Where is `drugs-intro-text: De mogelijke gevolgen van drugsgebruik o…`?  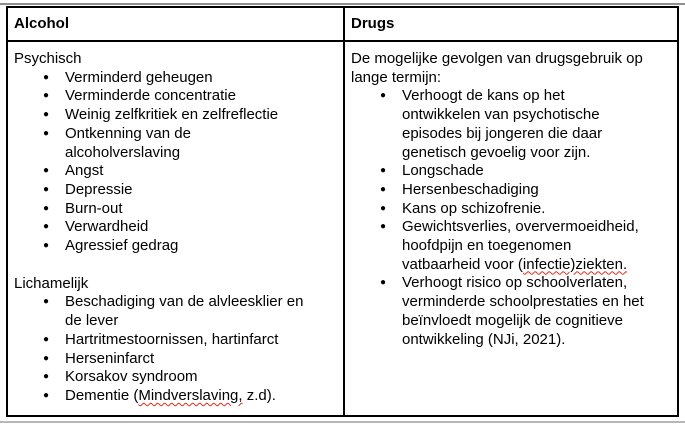 drugs-intro-text: De mogelijke gevolgen van drugsgebruik o… is located at coordinates (497, 68).